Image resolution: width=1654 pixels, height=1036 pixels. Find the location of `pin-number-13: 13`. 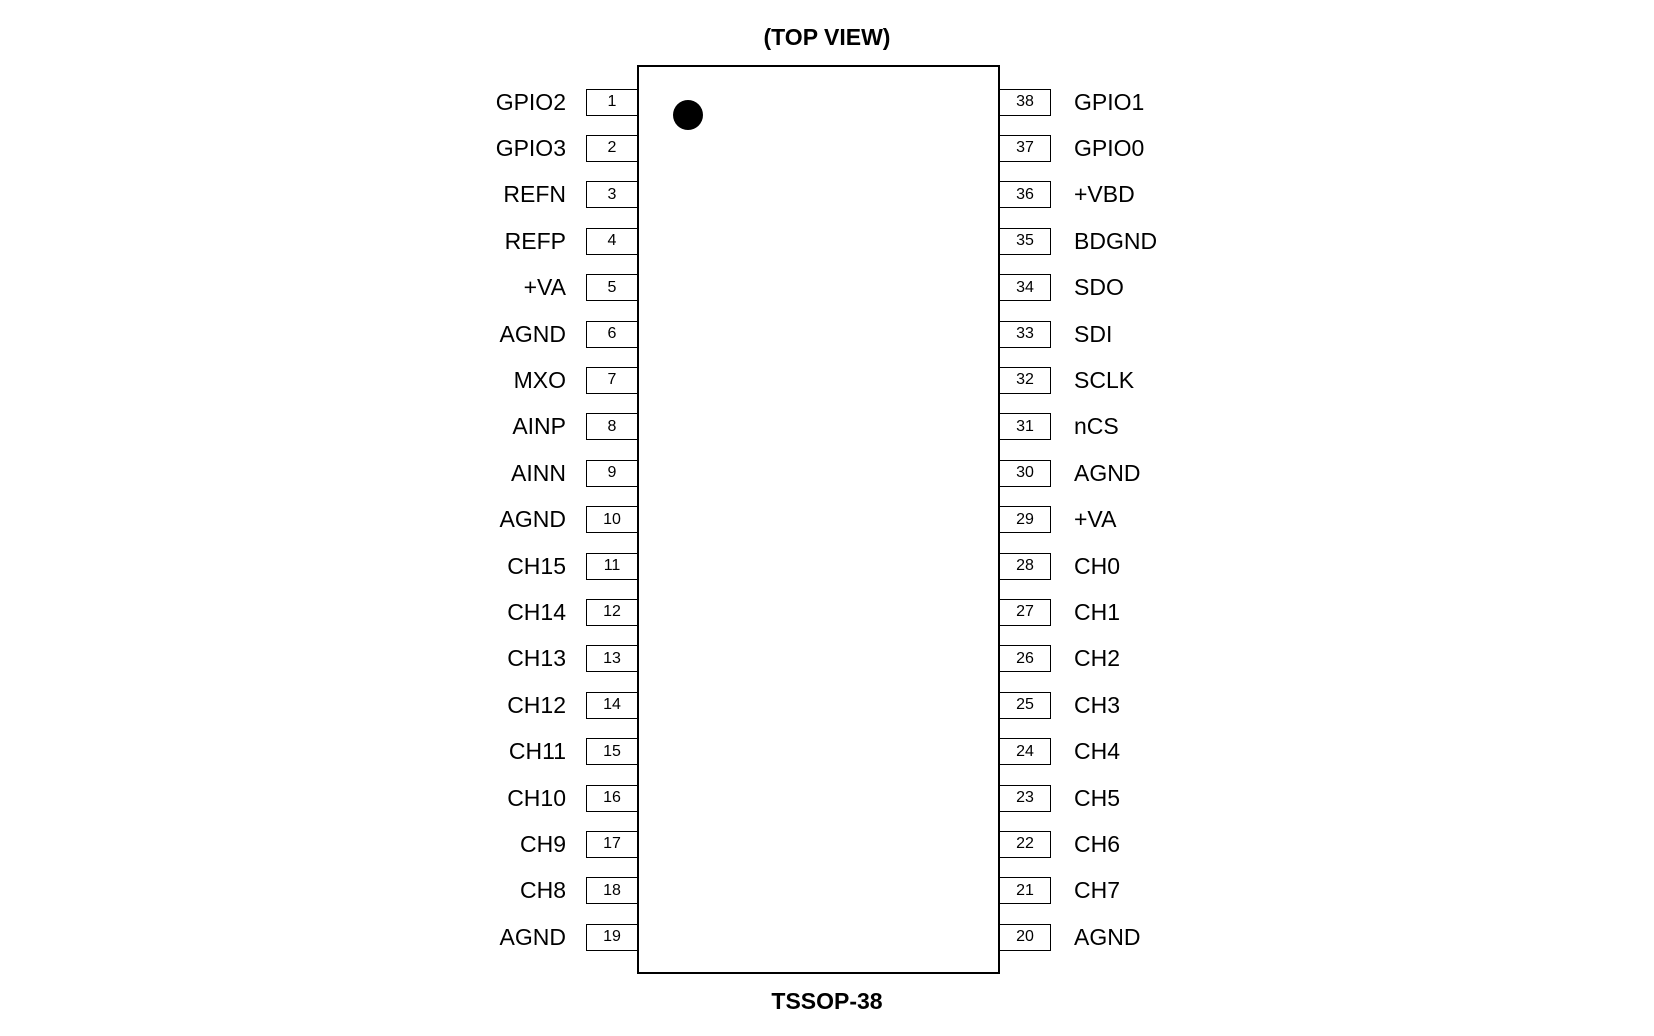

pin-number-13: 13 is located at coordinates (612, 659).